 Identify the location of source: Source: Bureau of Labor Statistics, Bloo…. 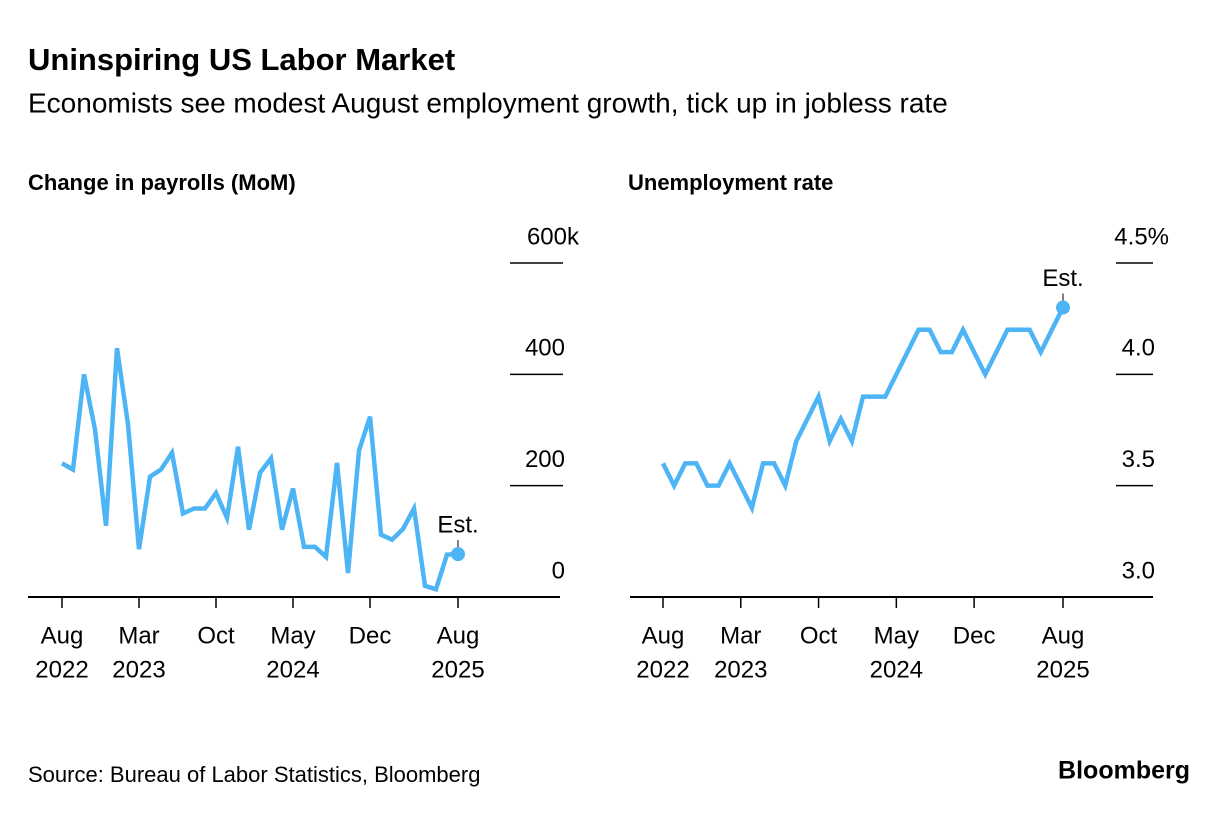
(254, 774).